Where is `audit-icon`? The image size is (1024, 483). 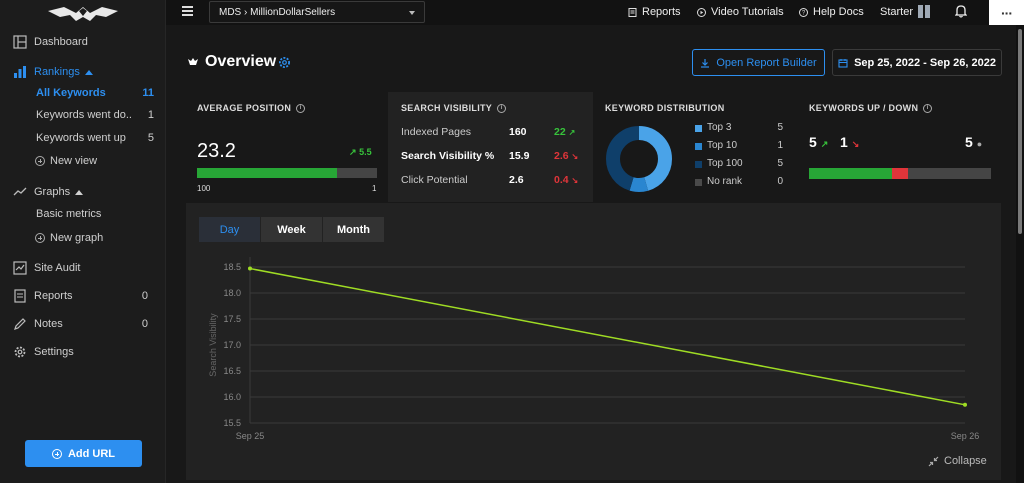
audit-icon is located at coordinates (20, 268).